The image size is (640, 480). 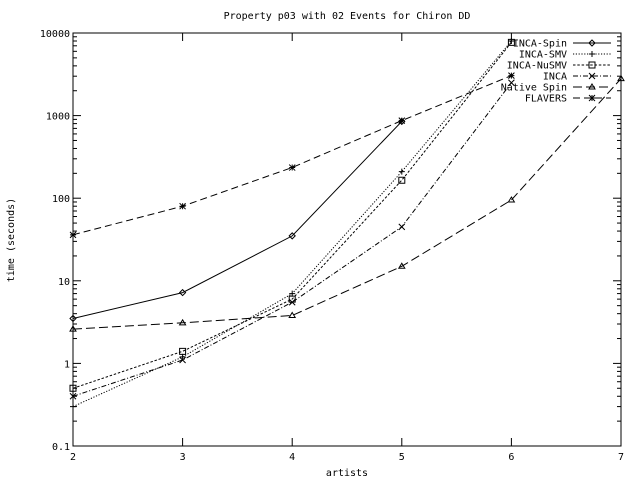 I want to click on x-tick-label: 4, so click(x=292, y=457).